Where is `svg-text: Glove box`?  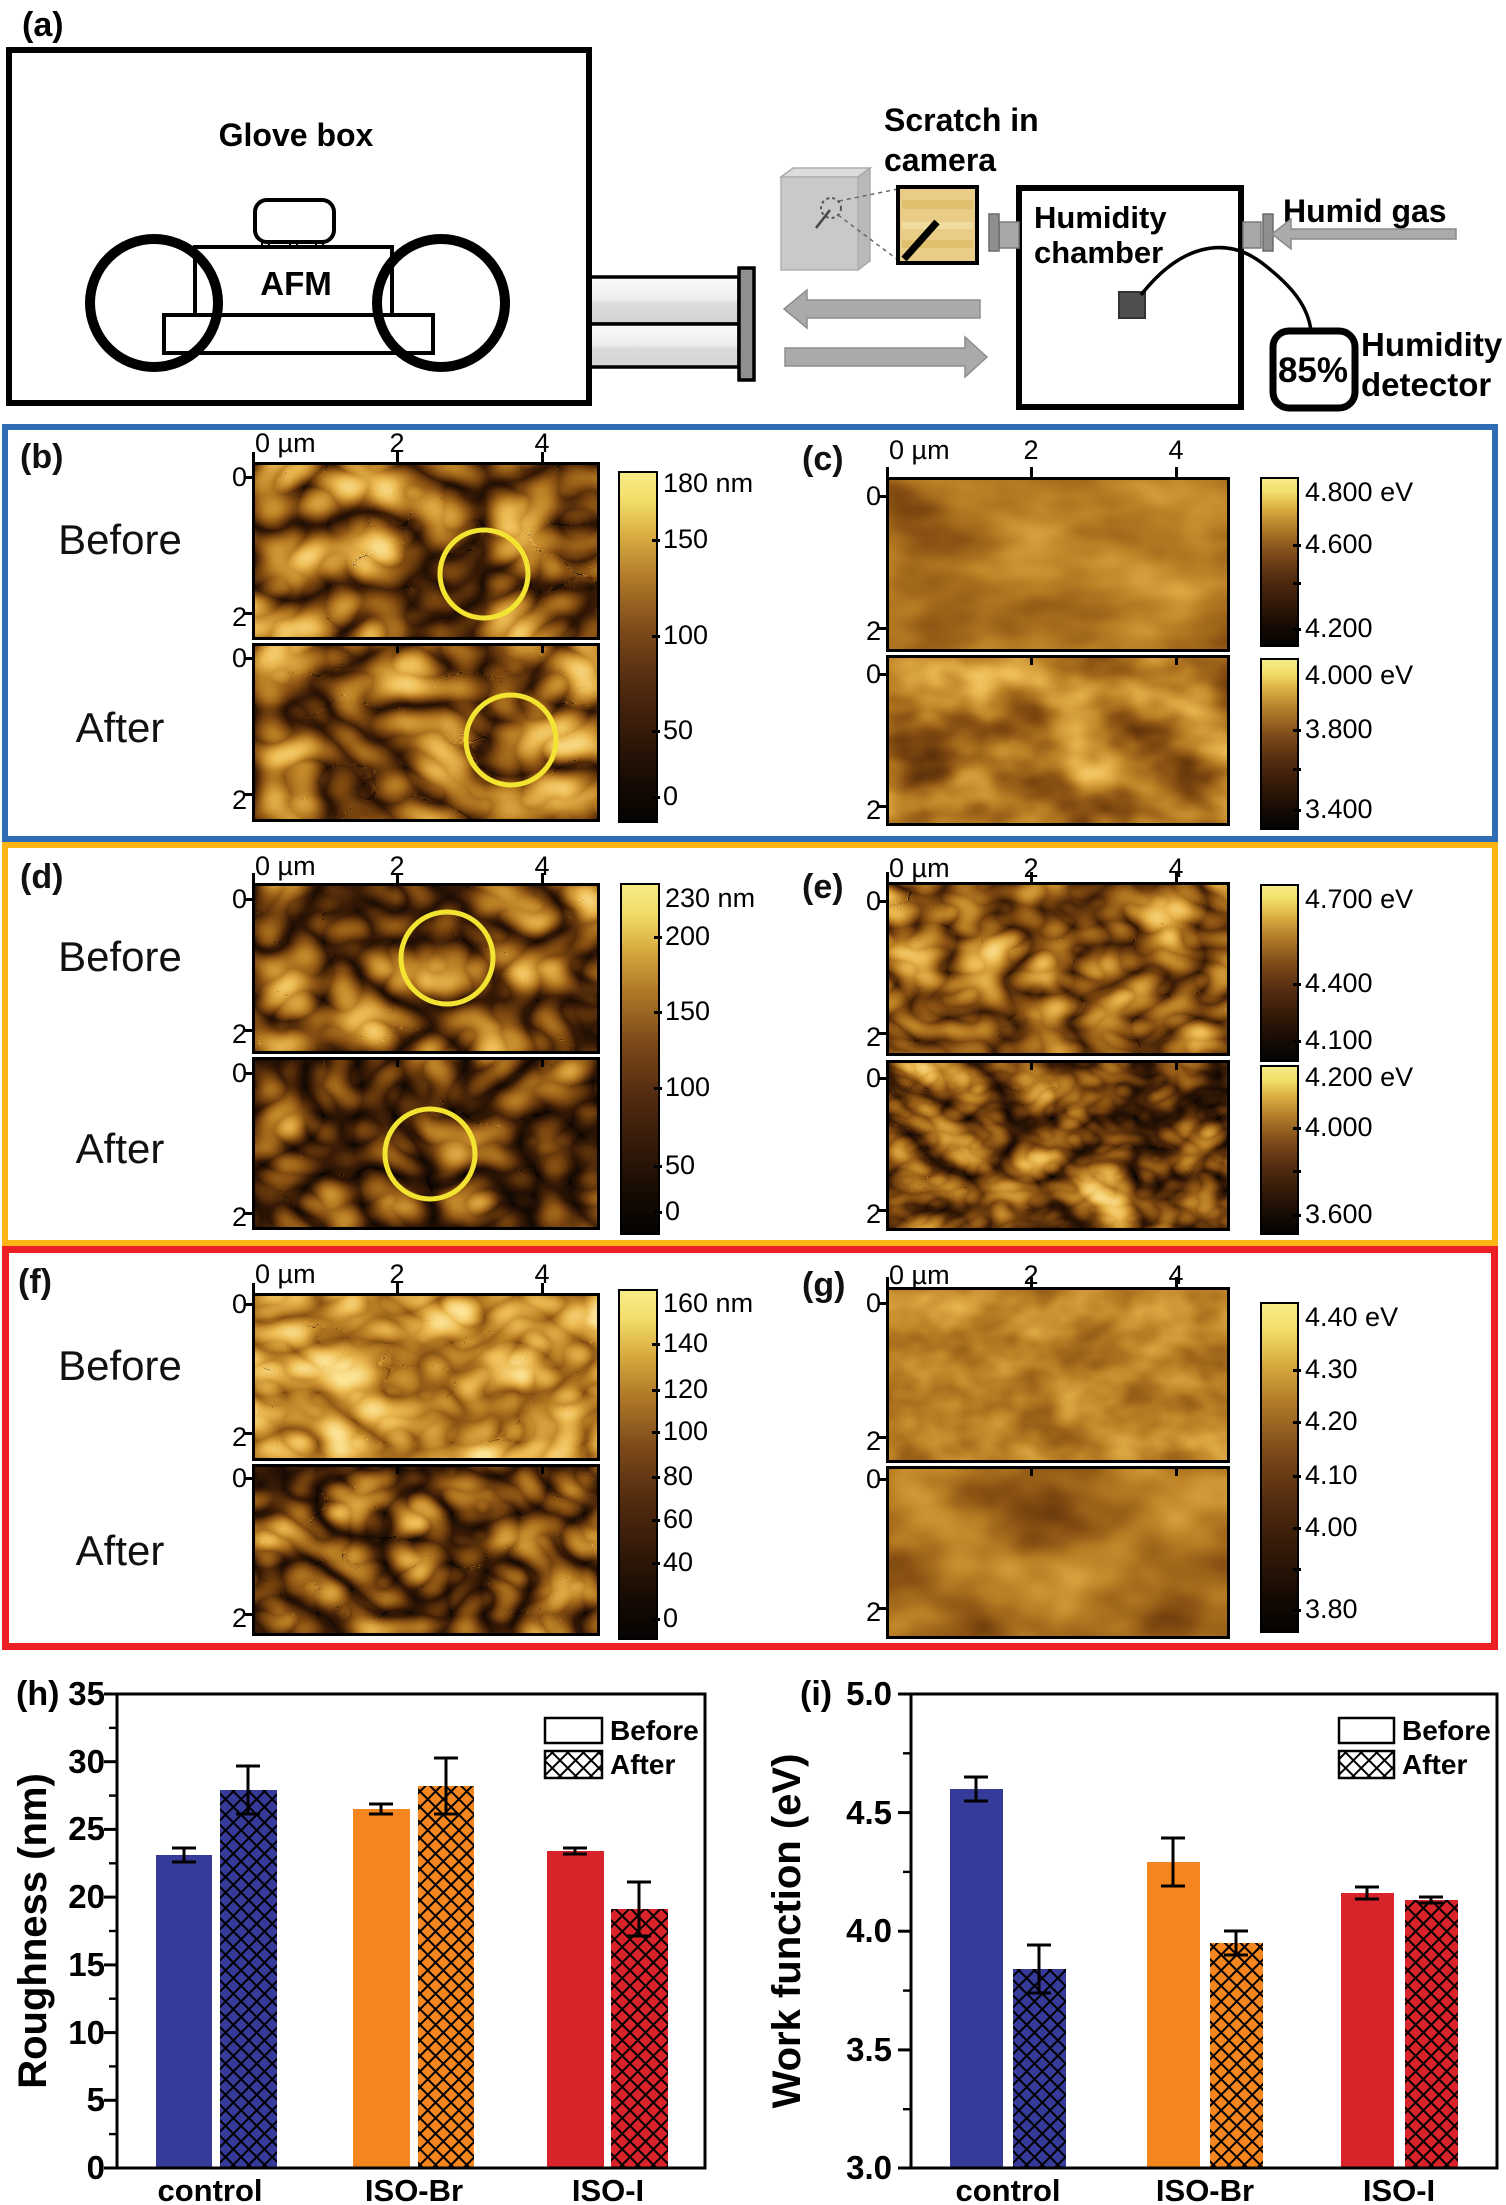
svg-text: Glove box is located at coordinates (296, 135).